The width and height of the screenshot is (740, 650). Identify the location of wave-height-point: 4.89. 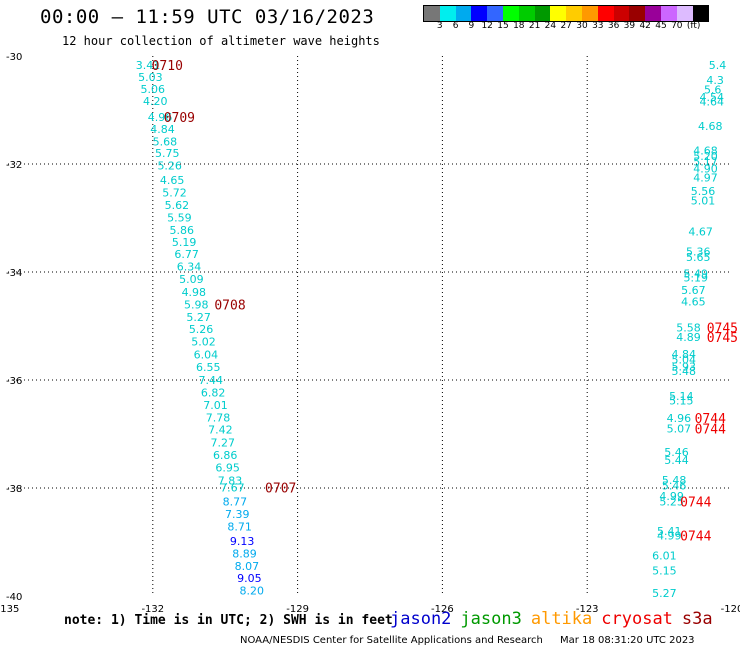
(688, 337).